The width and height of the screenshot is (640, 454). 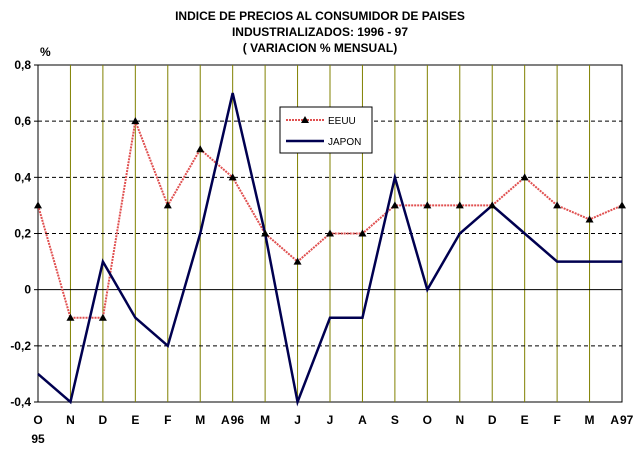 What do you see at coordinates (22, 65) in the screenshot?
I see `y-tick-label: 0,8` at bounding box center [22, 65].